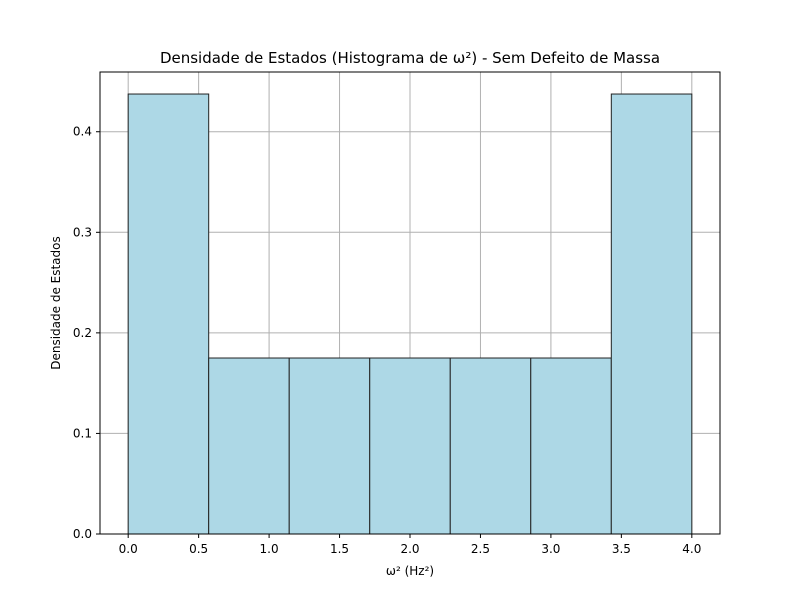 The image size is (800, 600). What do you see at coordinates (621, 549) in the screenshot?
I see `x-tick-label: 3.5` at bounding box center [621, 549].